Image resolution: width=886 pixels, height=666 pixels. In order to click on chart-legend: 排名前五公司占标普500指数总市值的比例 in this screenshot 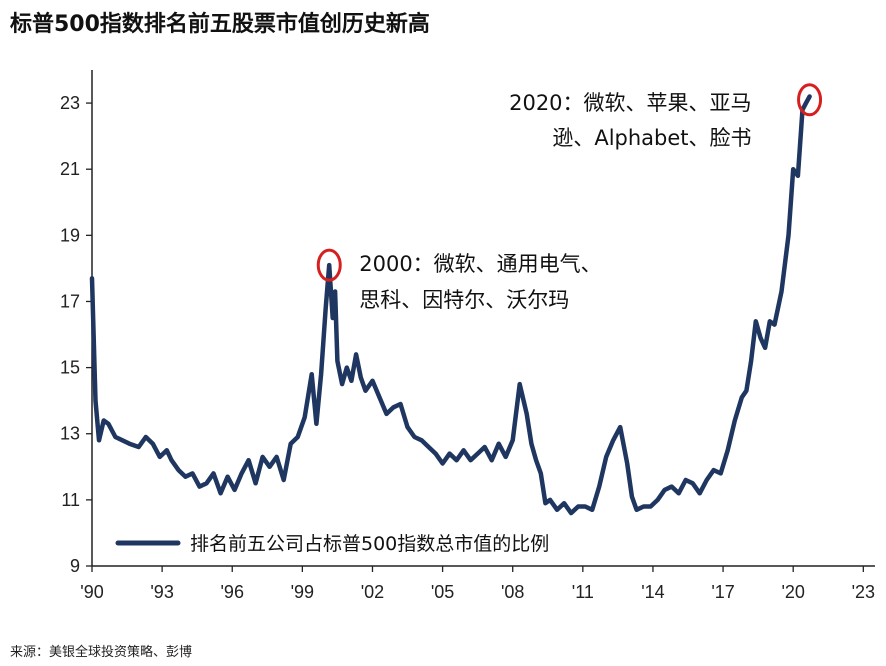, I will do `click(332, 544)`.